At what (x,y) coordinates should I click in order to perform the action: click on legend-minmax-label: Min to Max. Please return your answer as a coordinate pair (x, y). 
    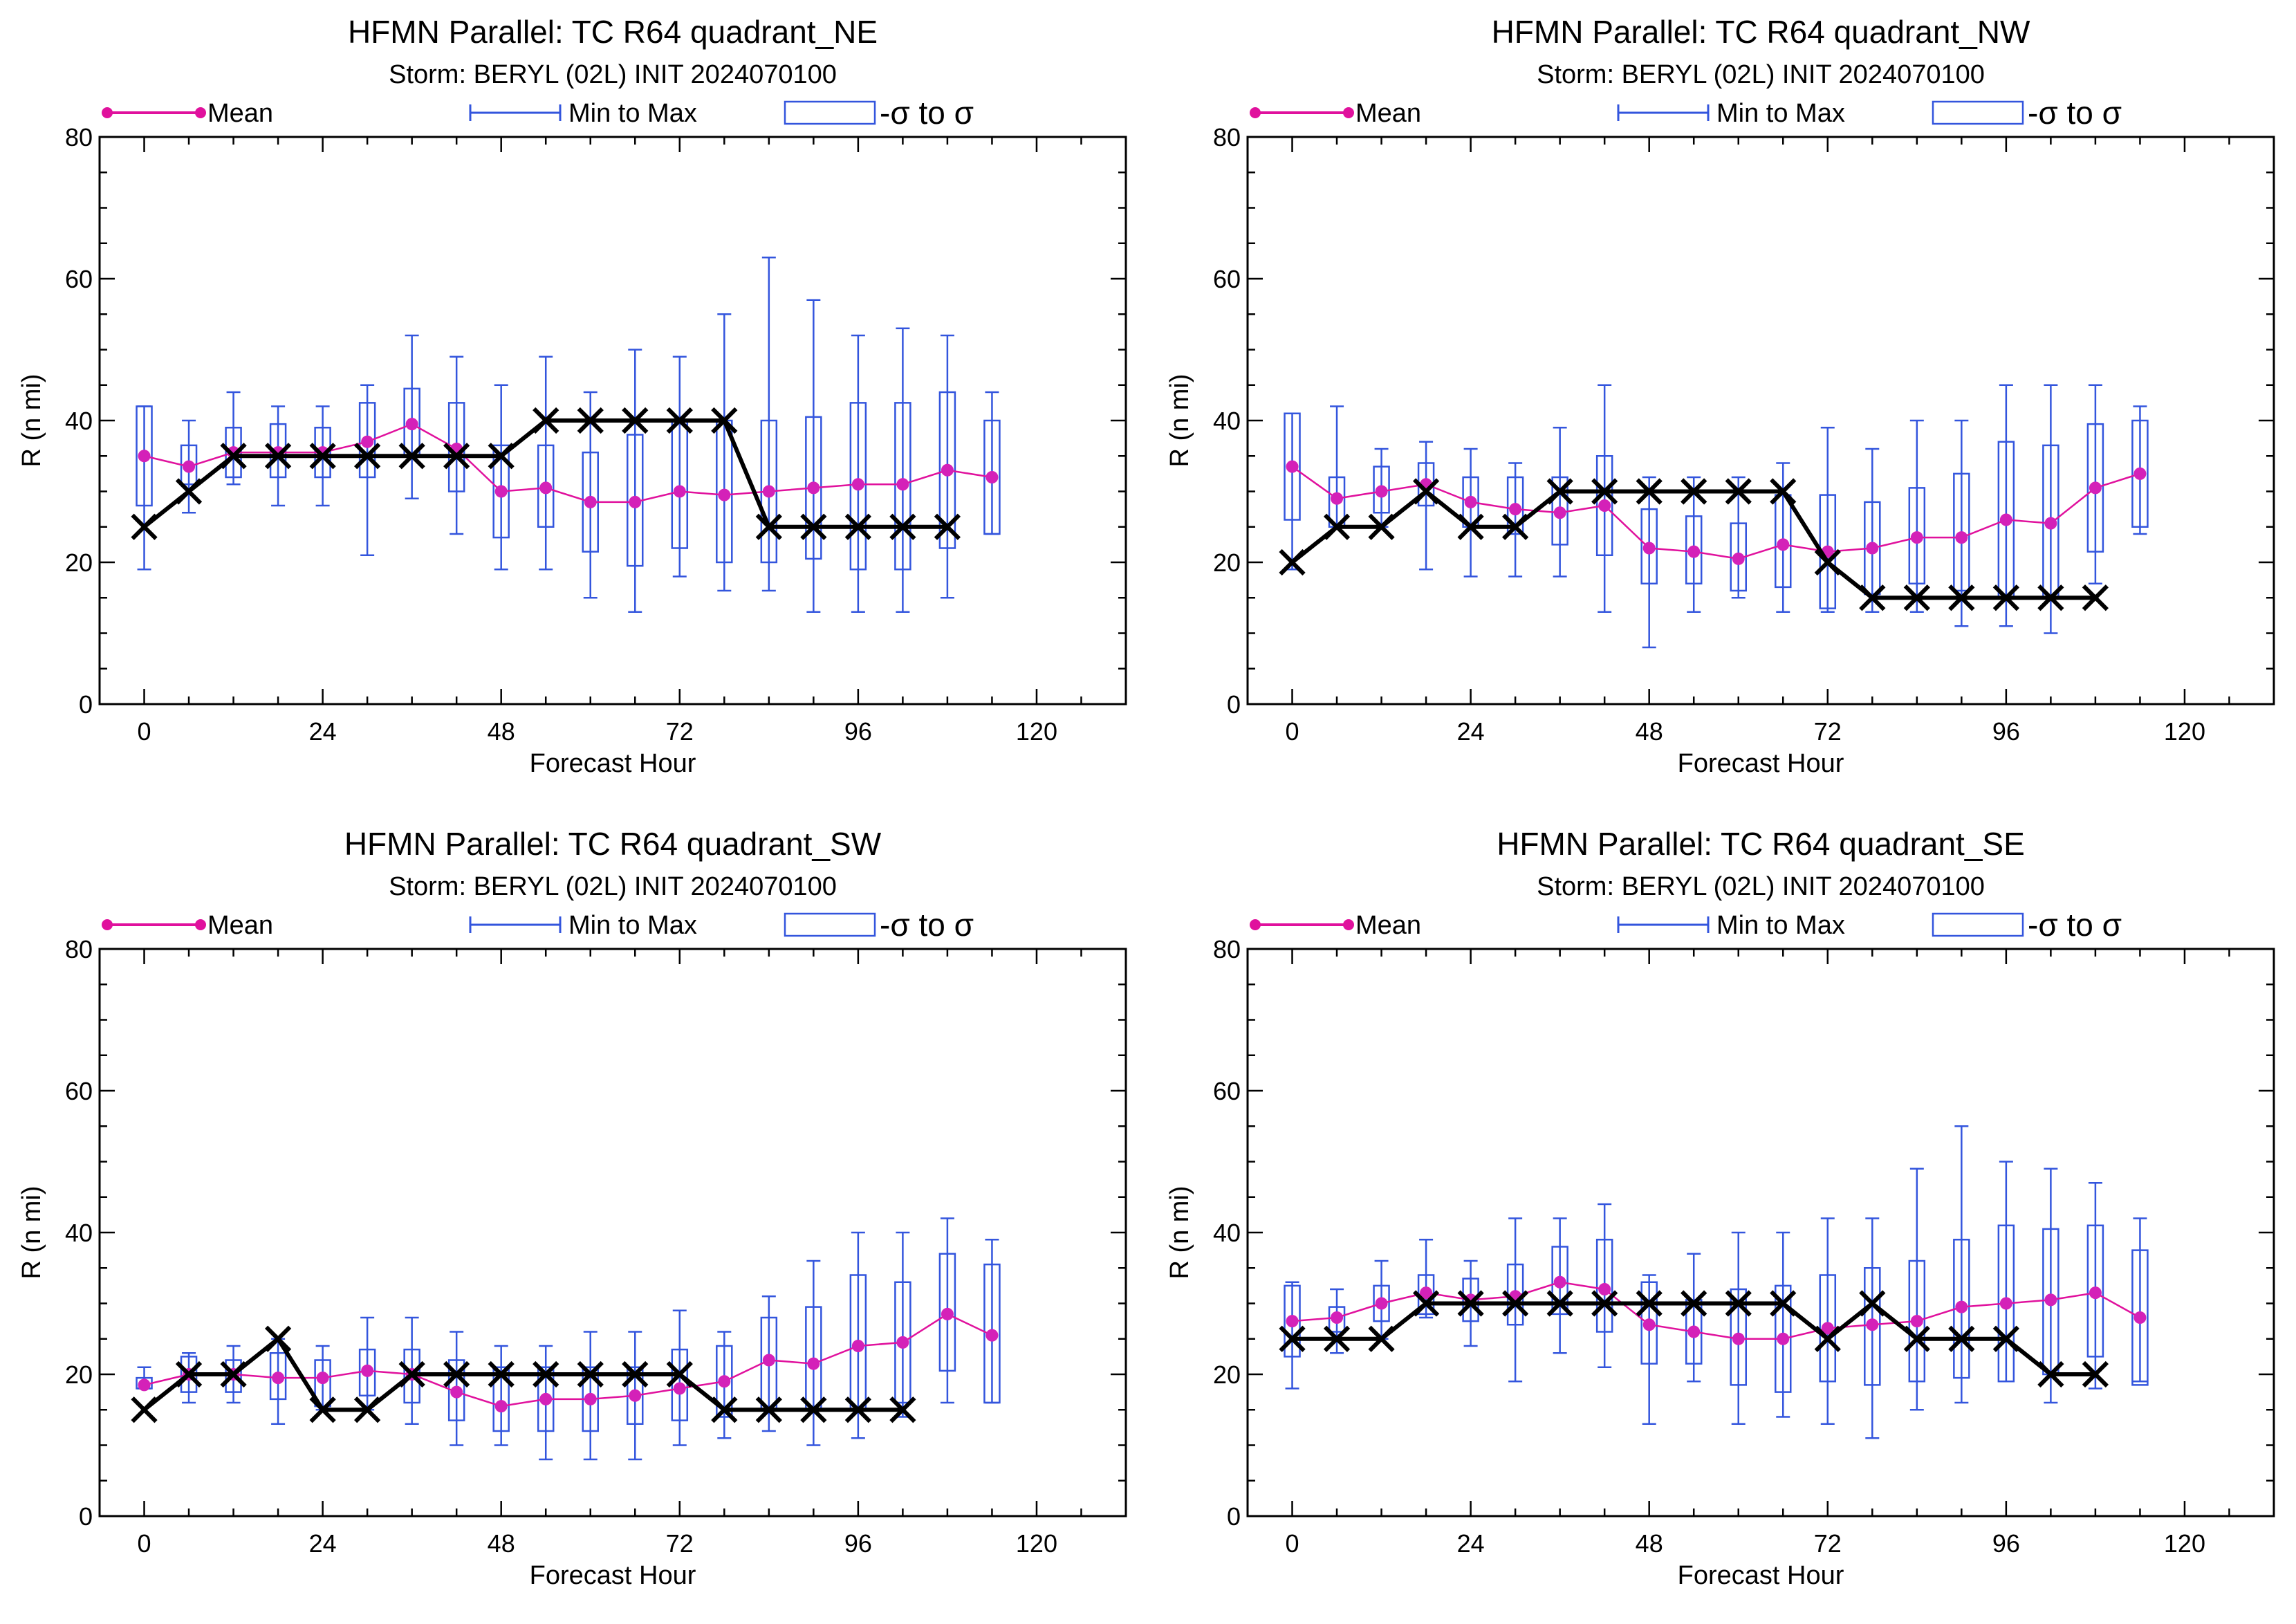
    Looking at the image, I should click on (1781, 925).